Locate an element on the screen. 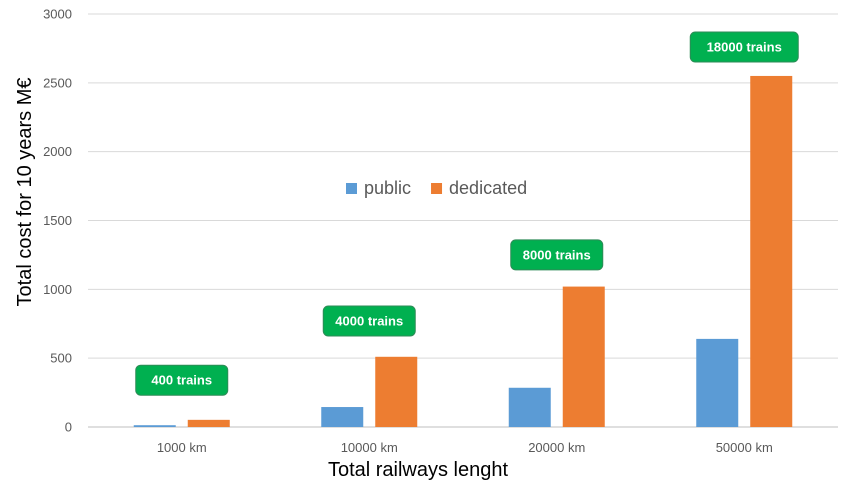  legend-item-public: public is located at coordinates (378, 188).